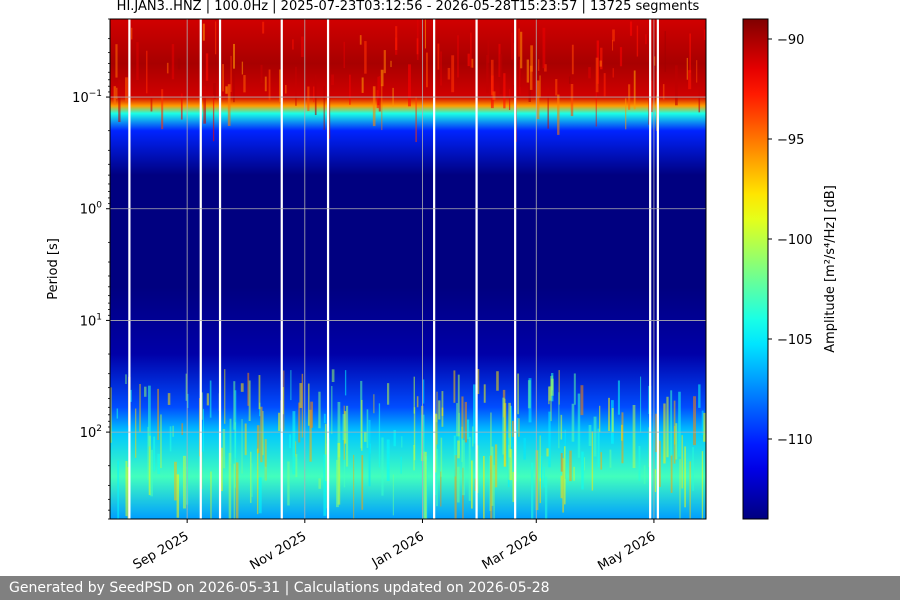 The width and height of the screenshot is (900, 600). Describe the element at coordinates (790, 40) in the screenshot. I see `colorbar-tick-label: −90` at that location.